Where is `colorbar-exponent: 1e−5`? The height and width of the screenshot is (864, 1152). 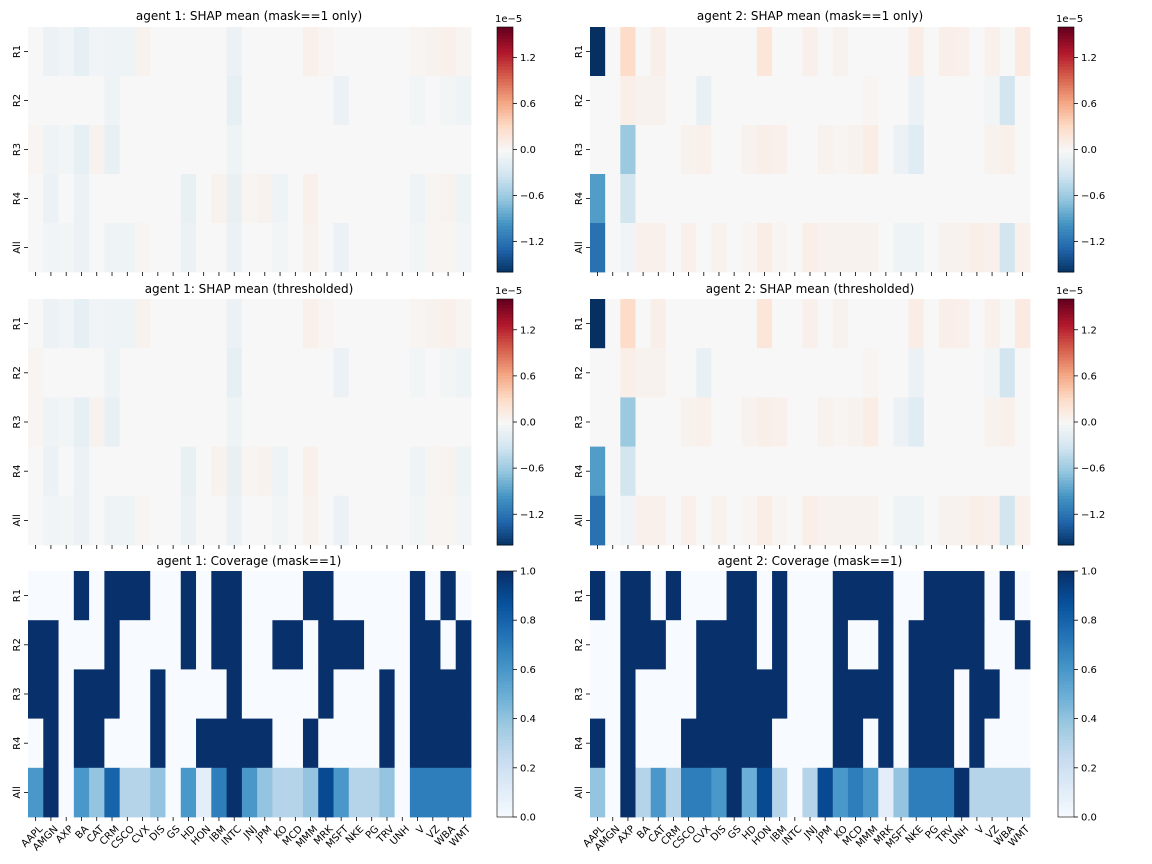 colorbar-exponent: 1e−5 is located at coordinates (508, 291).